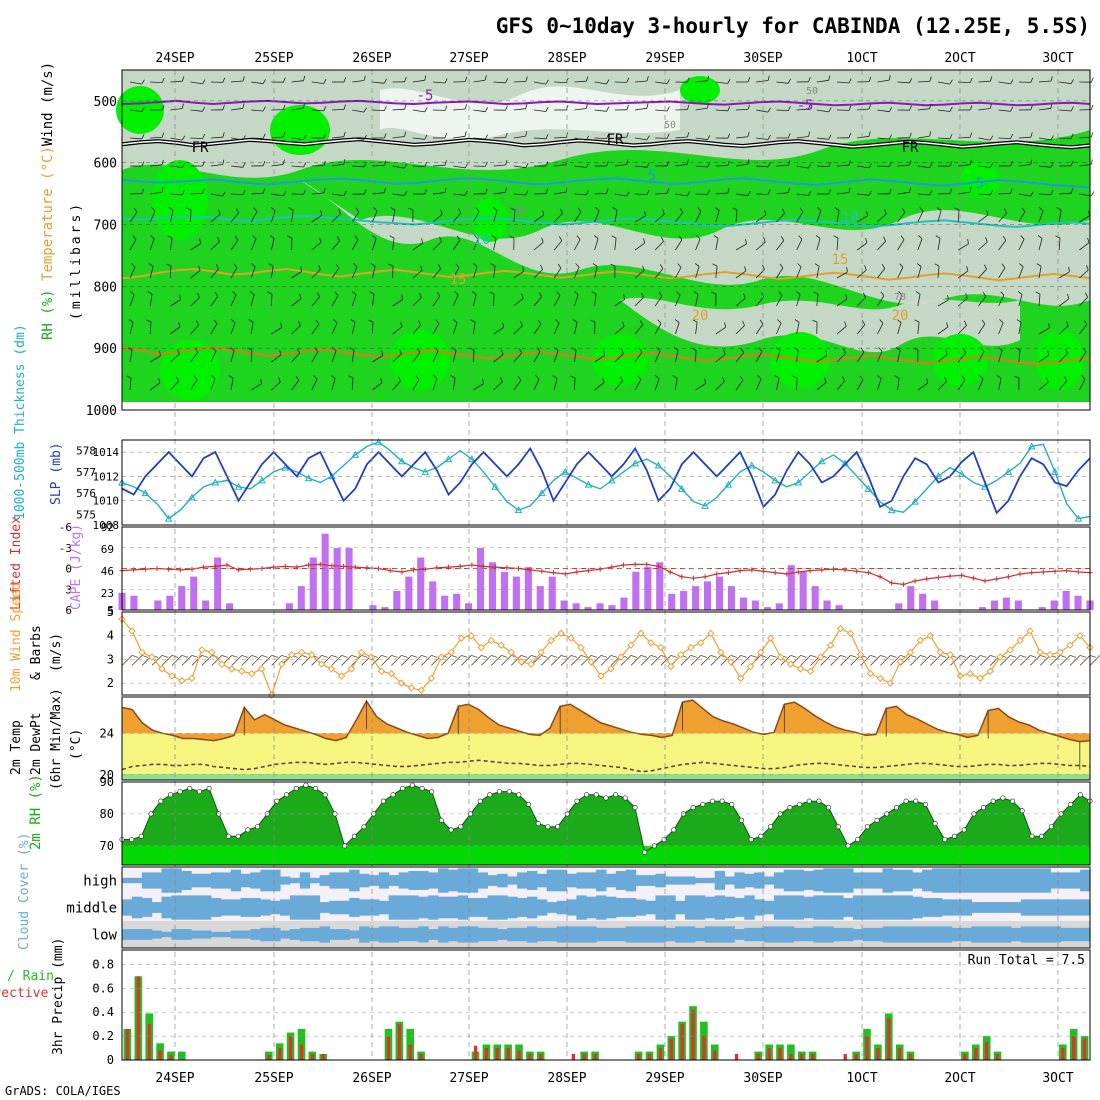 This screenshot has height=1100, width=1100. What do you see at coordinates (520, 211) in the screenshot?
I see `rh-contour-label: 50` at bounding box center [520, 211].